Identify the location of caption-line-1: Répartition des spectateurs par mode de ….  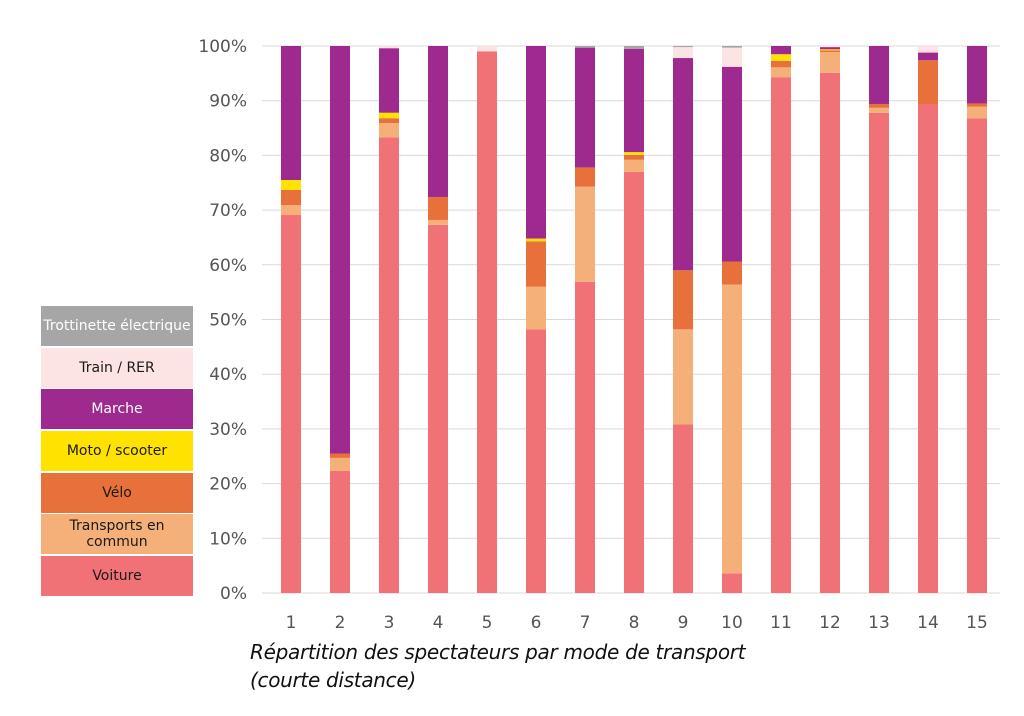
(498, 652).